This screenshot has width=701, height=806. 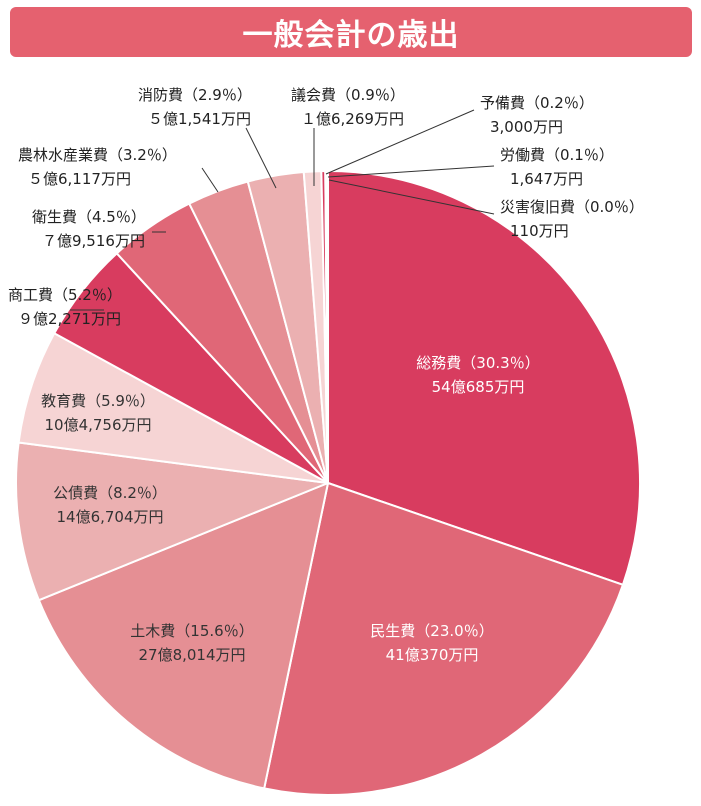 What do you see at coordinates (195, 95) in the screenshot?
I see `slice-name-label-9: 消防費（2.9％）` at bounding box center [195, 95].